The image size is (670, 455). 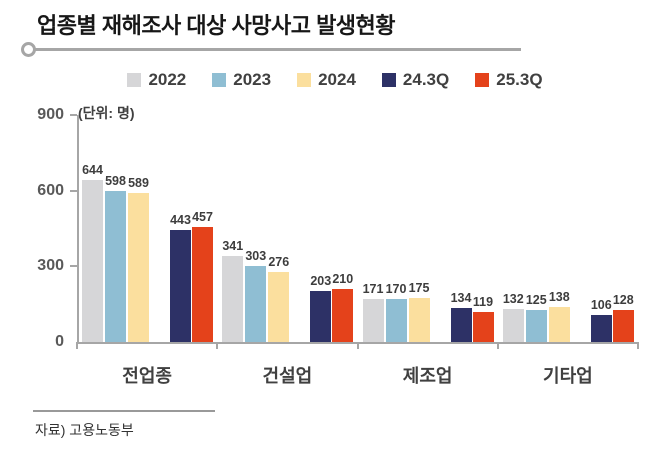 What do you see at coordinates (519, 79) in the screenshot?
I see `legend-label: 25.3Q` at bounding box center [519, 79].